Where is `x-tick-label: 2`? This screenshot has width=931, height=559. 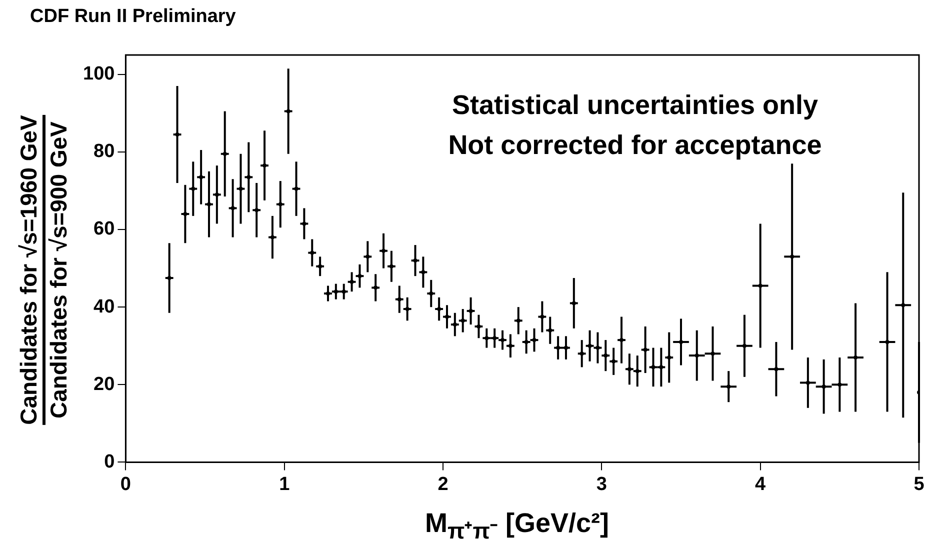 x-tick-label: 2 is located at coordinates (443, 484).